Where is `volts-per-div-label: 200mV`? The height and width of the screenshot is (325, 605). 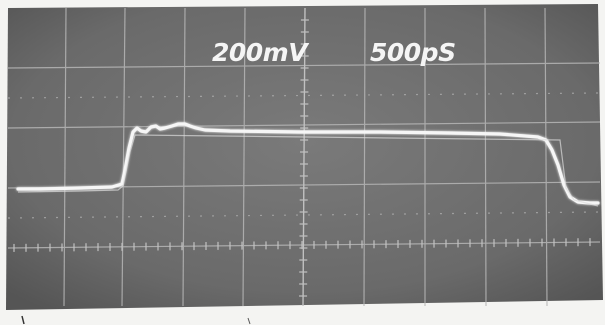
volts-per-div-label: 200mV is located at coordinates (260, 52).